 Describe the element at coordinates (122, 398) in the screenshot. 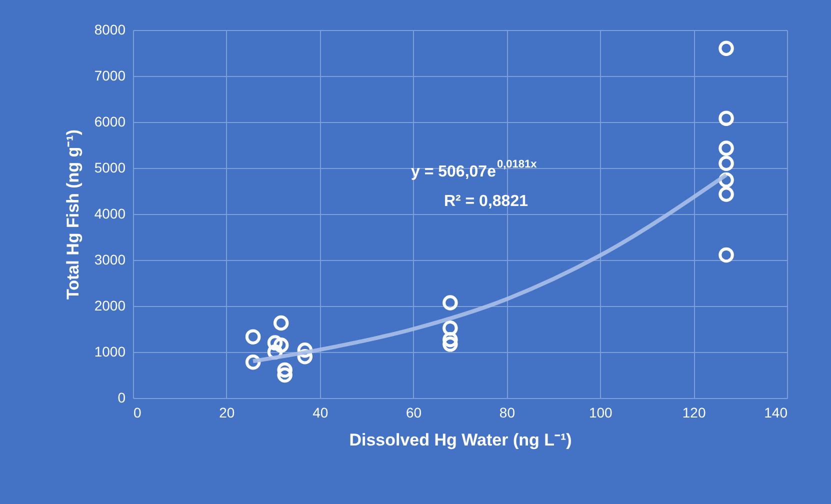

I see `y-tick-label: 0` at that location.